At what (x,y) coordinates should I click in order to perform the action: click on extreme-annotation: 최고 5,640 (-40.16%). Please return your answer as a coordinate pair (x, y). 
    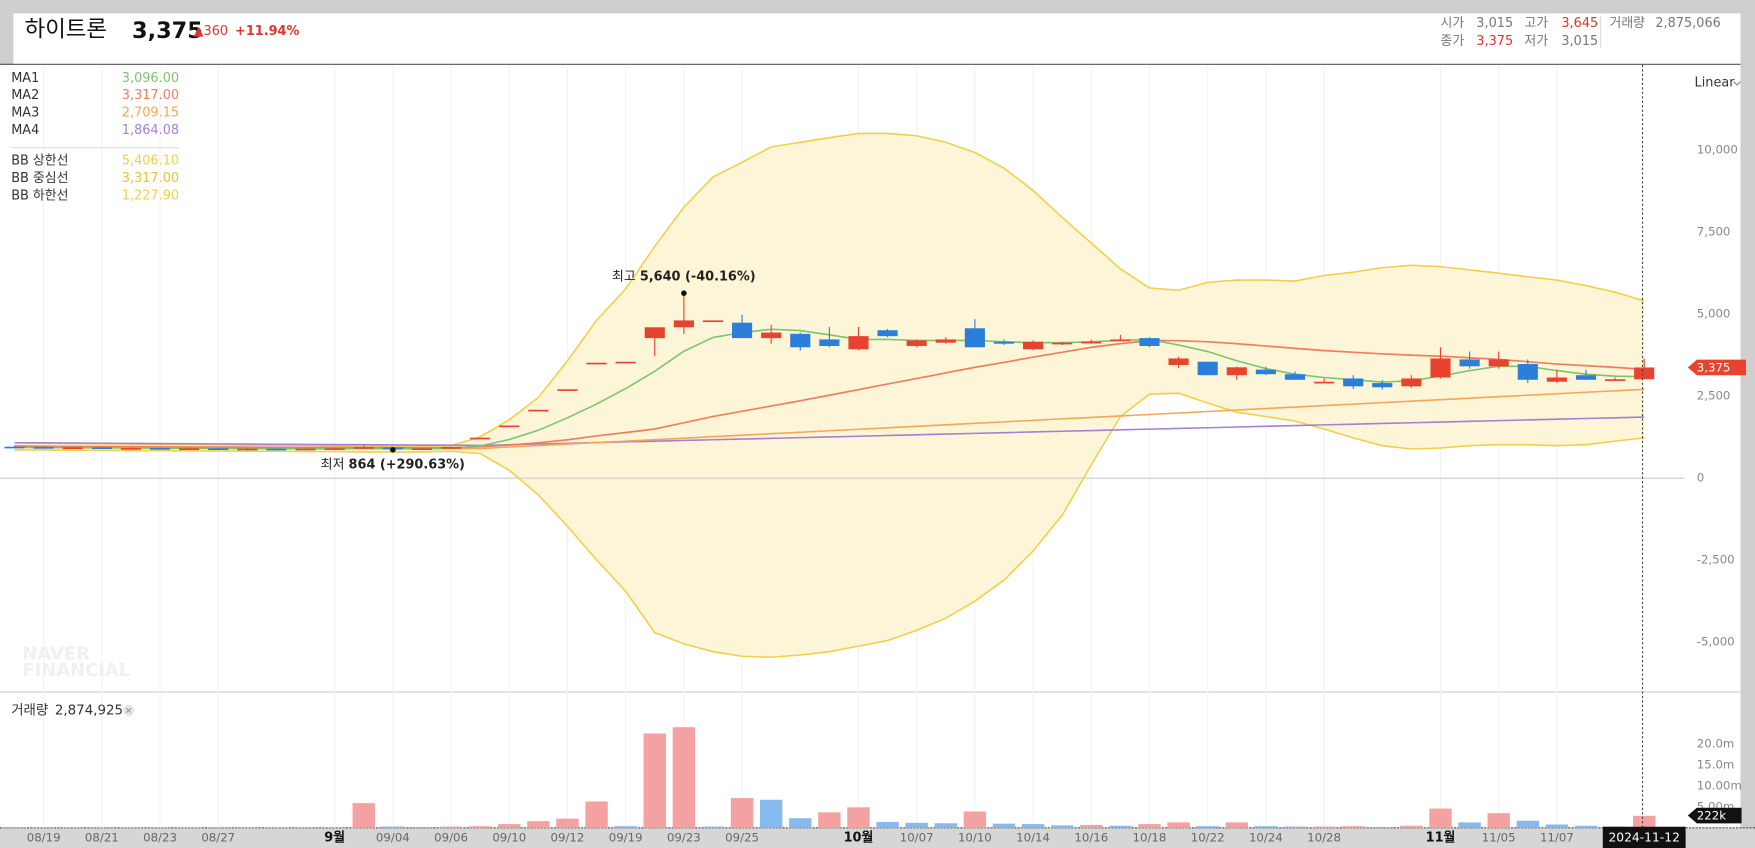
    Looking at the image, I should click on (684, 276).